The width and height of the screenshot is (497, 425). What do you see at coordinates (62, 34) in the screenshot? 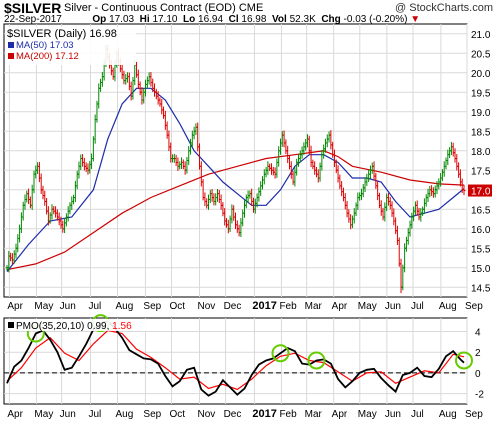
I see `price-chart-title: $SILVER (Daily) 16.98` at bounding box center [62, 34].